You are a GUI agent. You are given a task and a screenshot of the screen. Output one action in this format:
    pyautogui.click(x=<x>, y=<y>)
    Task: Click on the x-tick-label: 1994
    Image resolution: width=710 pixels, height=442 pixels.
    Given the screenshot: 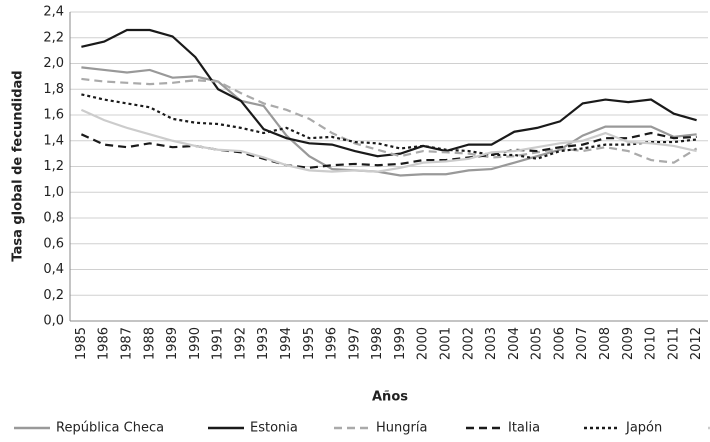 What is the action you would take?
    pyautogui.click(x=286, y=343)
    